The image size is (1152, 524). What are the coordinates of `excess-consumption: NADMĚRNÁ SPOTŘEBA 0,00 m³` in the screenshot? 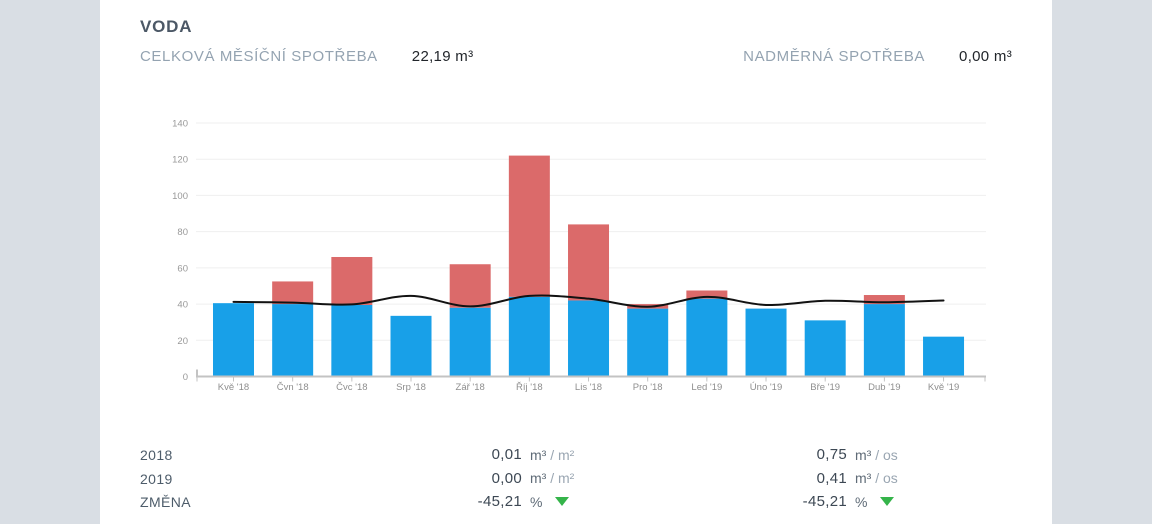 It's located at (877, 56).